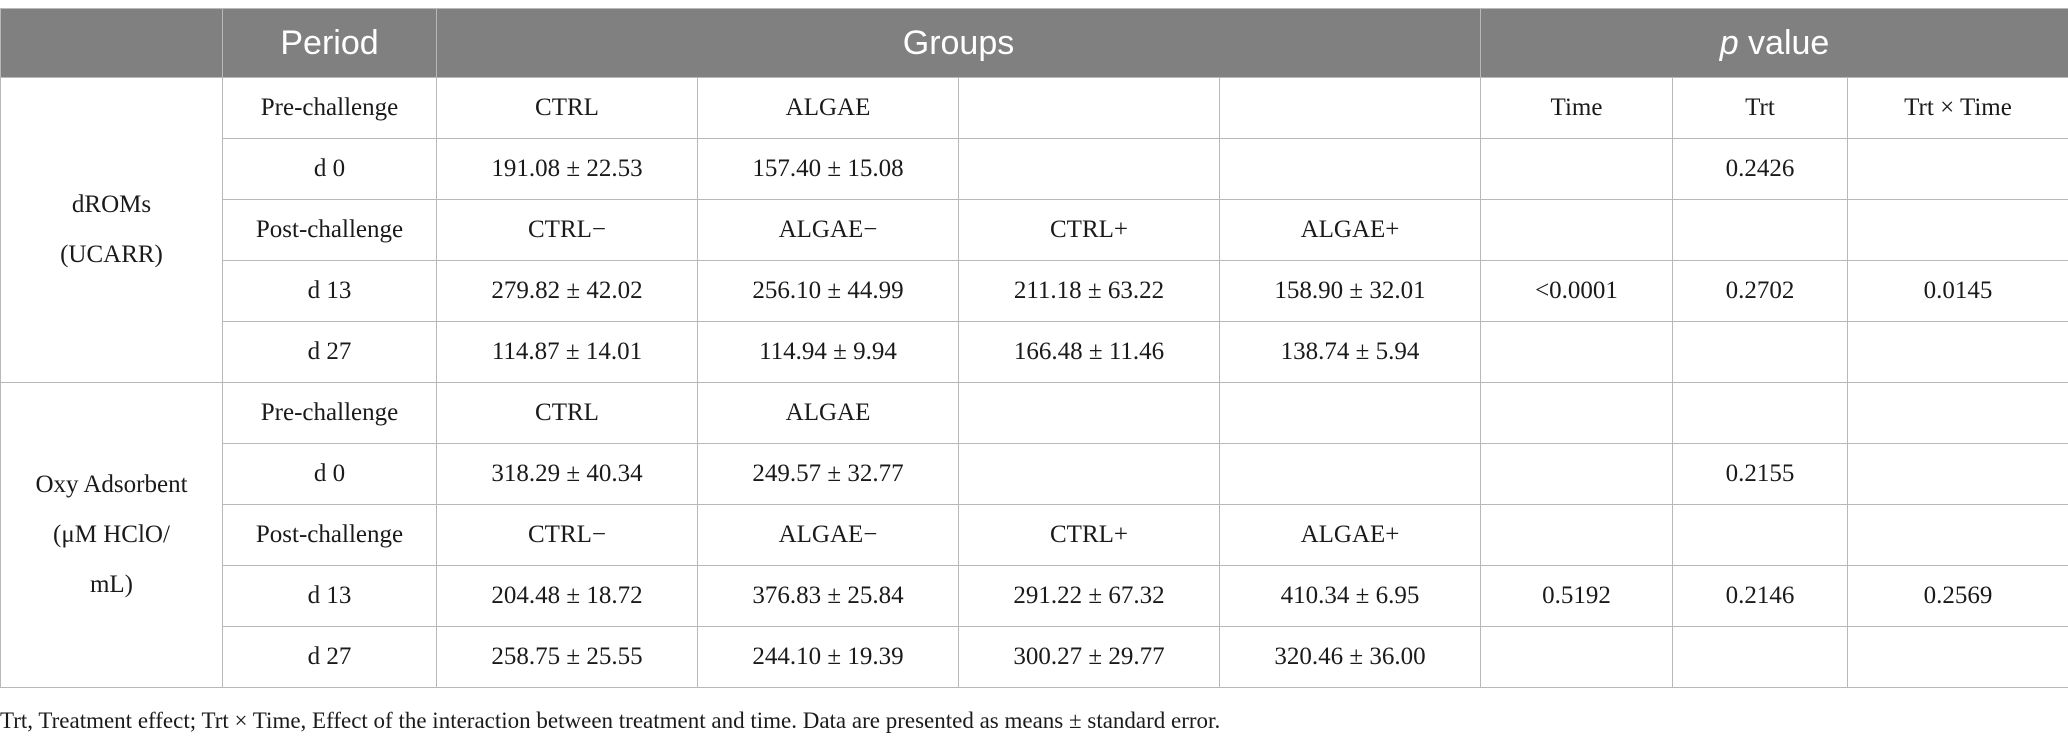 The height and width of the screenshot is (748, 2068). Describe the element at coordinates (111, 230) in the screenshot. I see `variable-label: dROMs (UCARR)` at that location.